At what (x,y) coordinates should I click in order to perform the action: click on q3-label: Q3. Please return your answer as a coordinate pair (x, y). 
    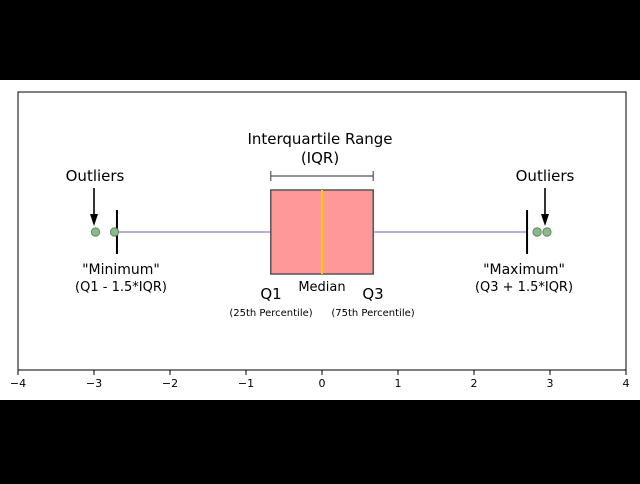
    Looking at the image, I should click on (372, 294).